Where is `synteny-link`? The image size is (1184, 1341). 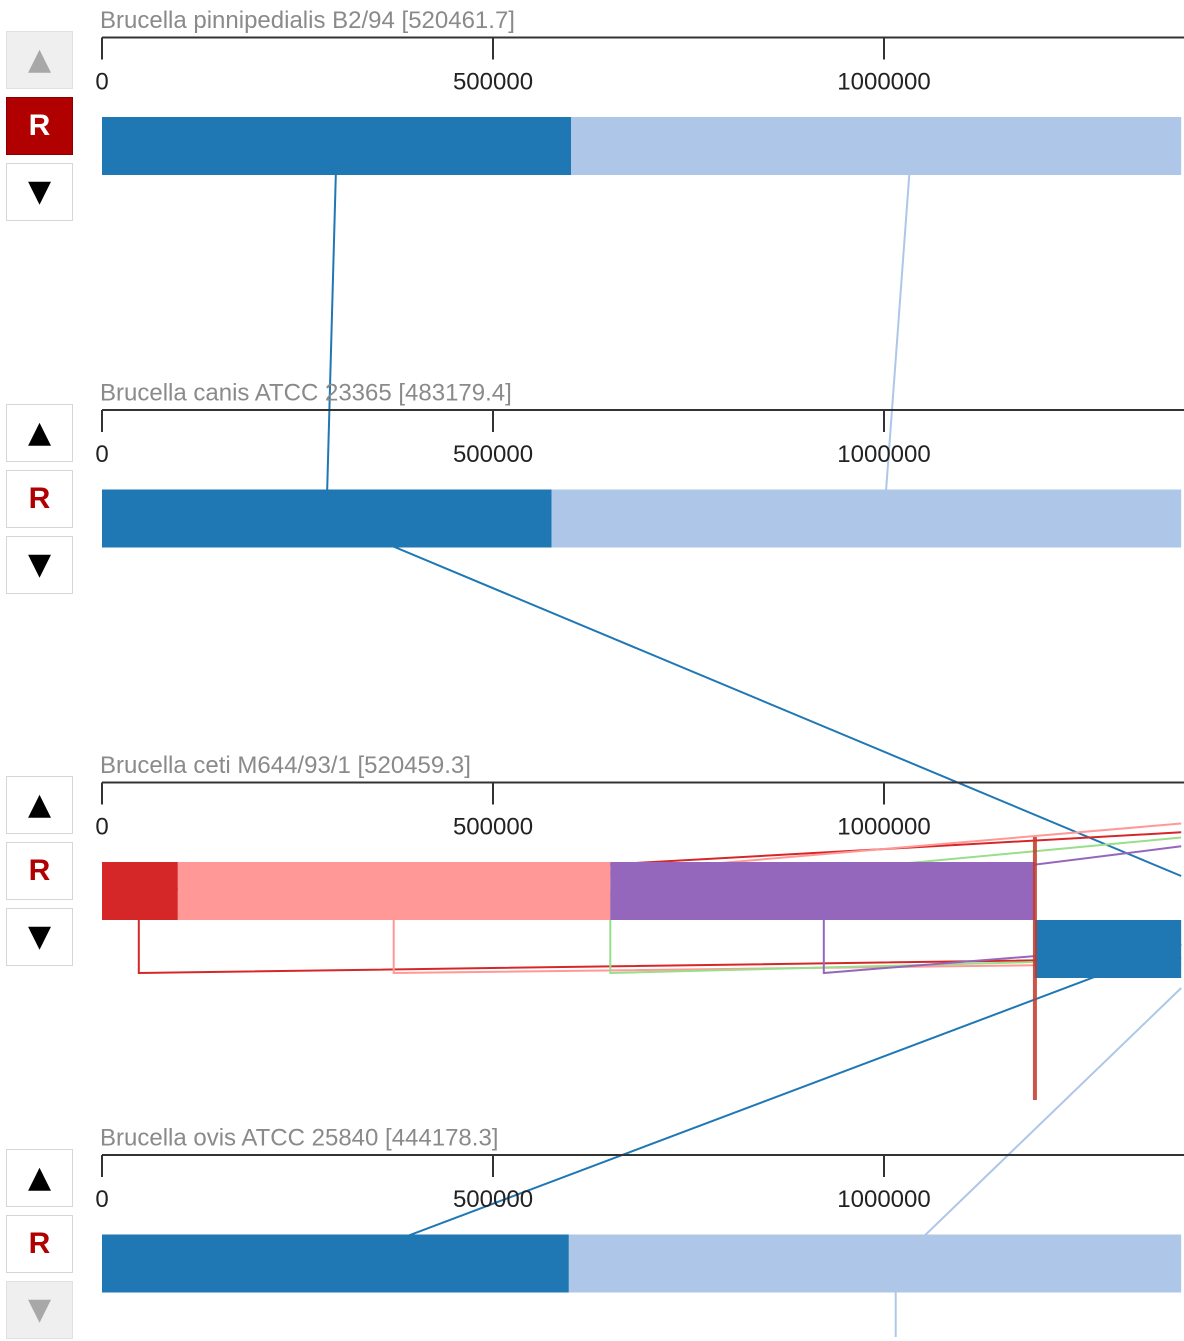
synteny-link is located at coordinates (659, 903).